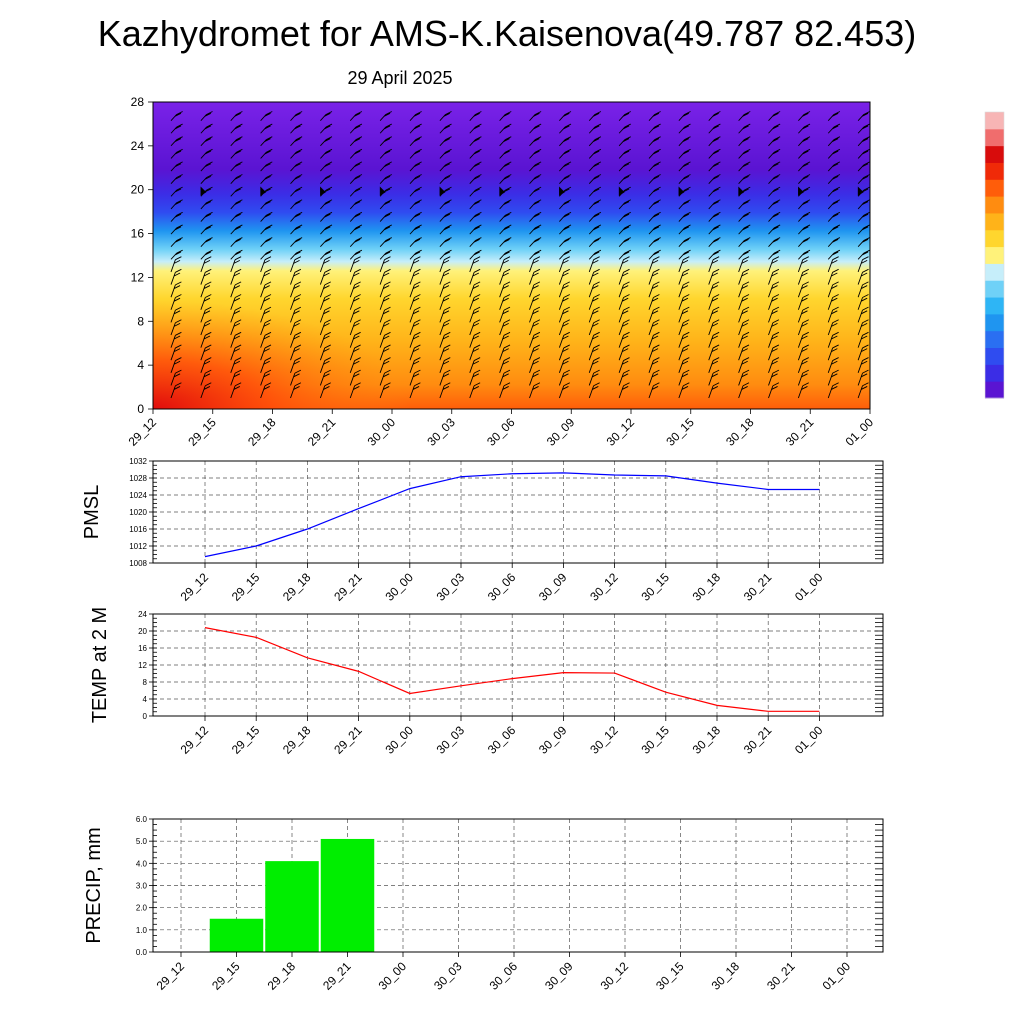 The height and width of the screenshot is (1024, 1024). I want to click on cs-xtick-label: 01_00, so click(860, 432).